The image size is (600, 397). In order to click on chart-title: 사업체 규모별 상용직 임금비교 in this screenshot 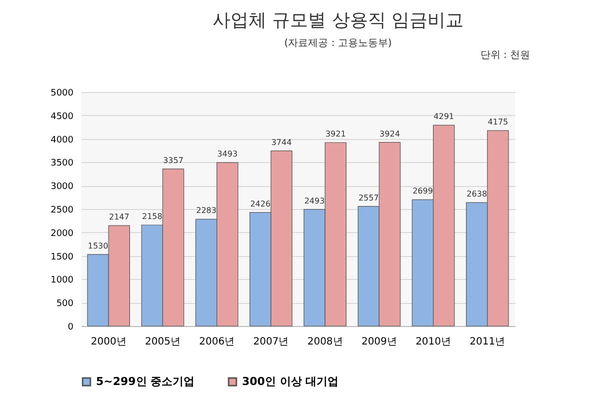, I will do `click(338, 20)`.